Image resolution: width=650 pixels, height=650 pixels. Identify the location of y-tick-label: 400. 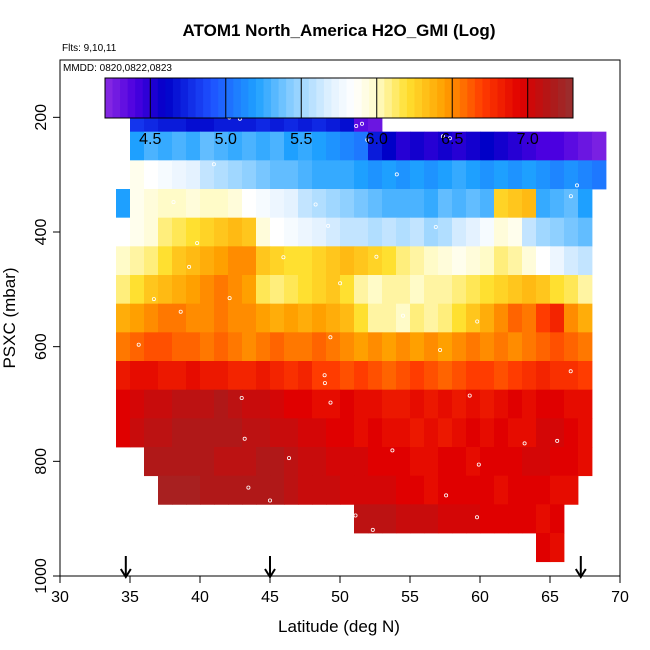
(41, 232).